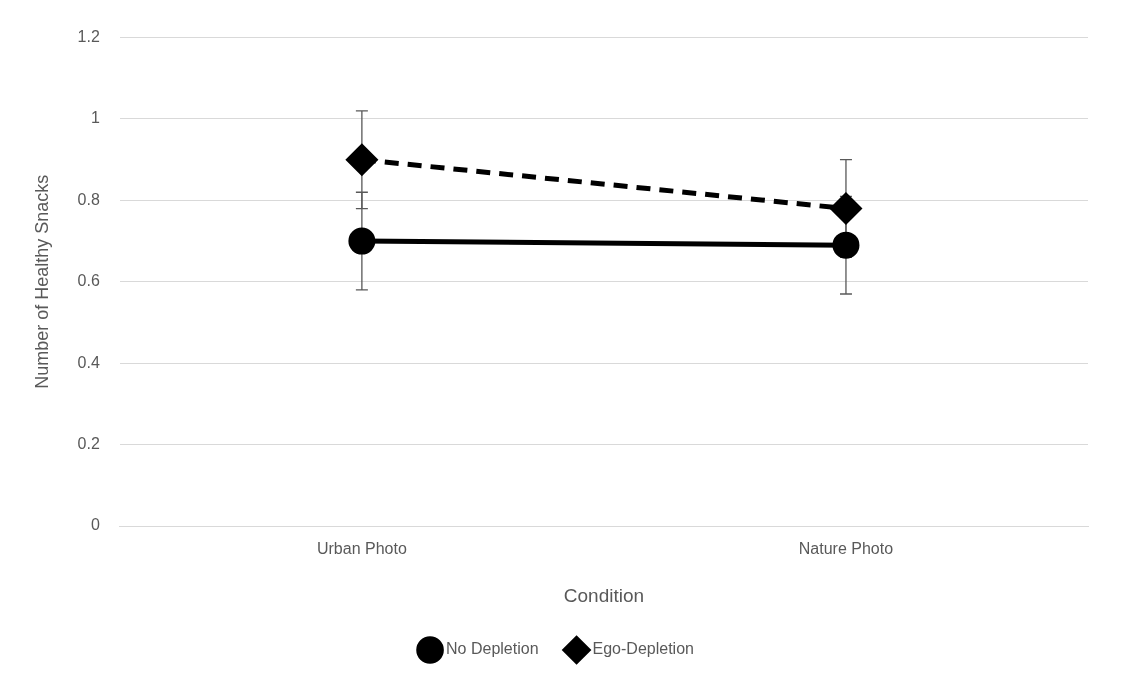  I want to click on x-tick-label: Urban Photo, so click(361, 549).